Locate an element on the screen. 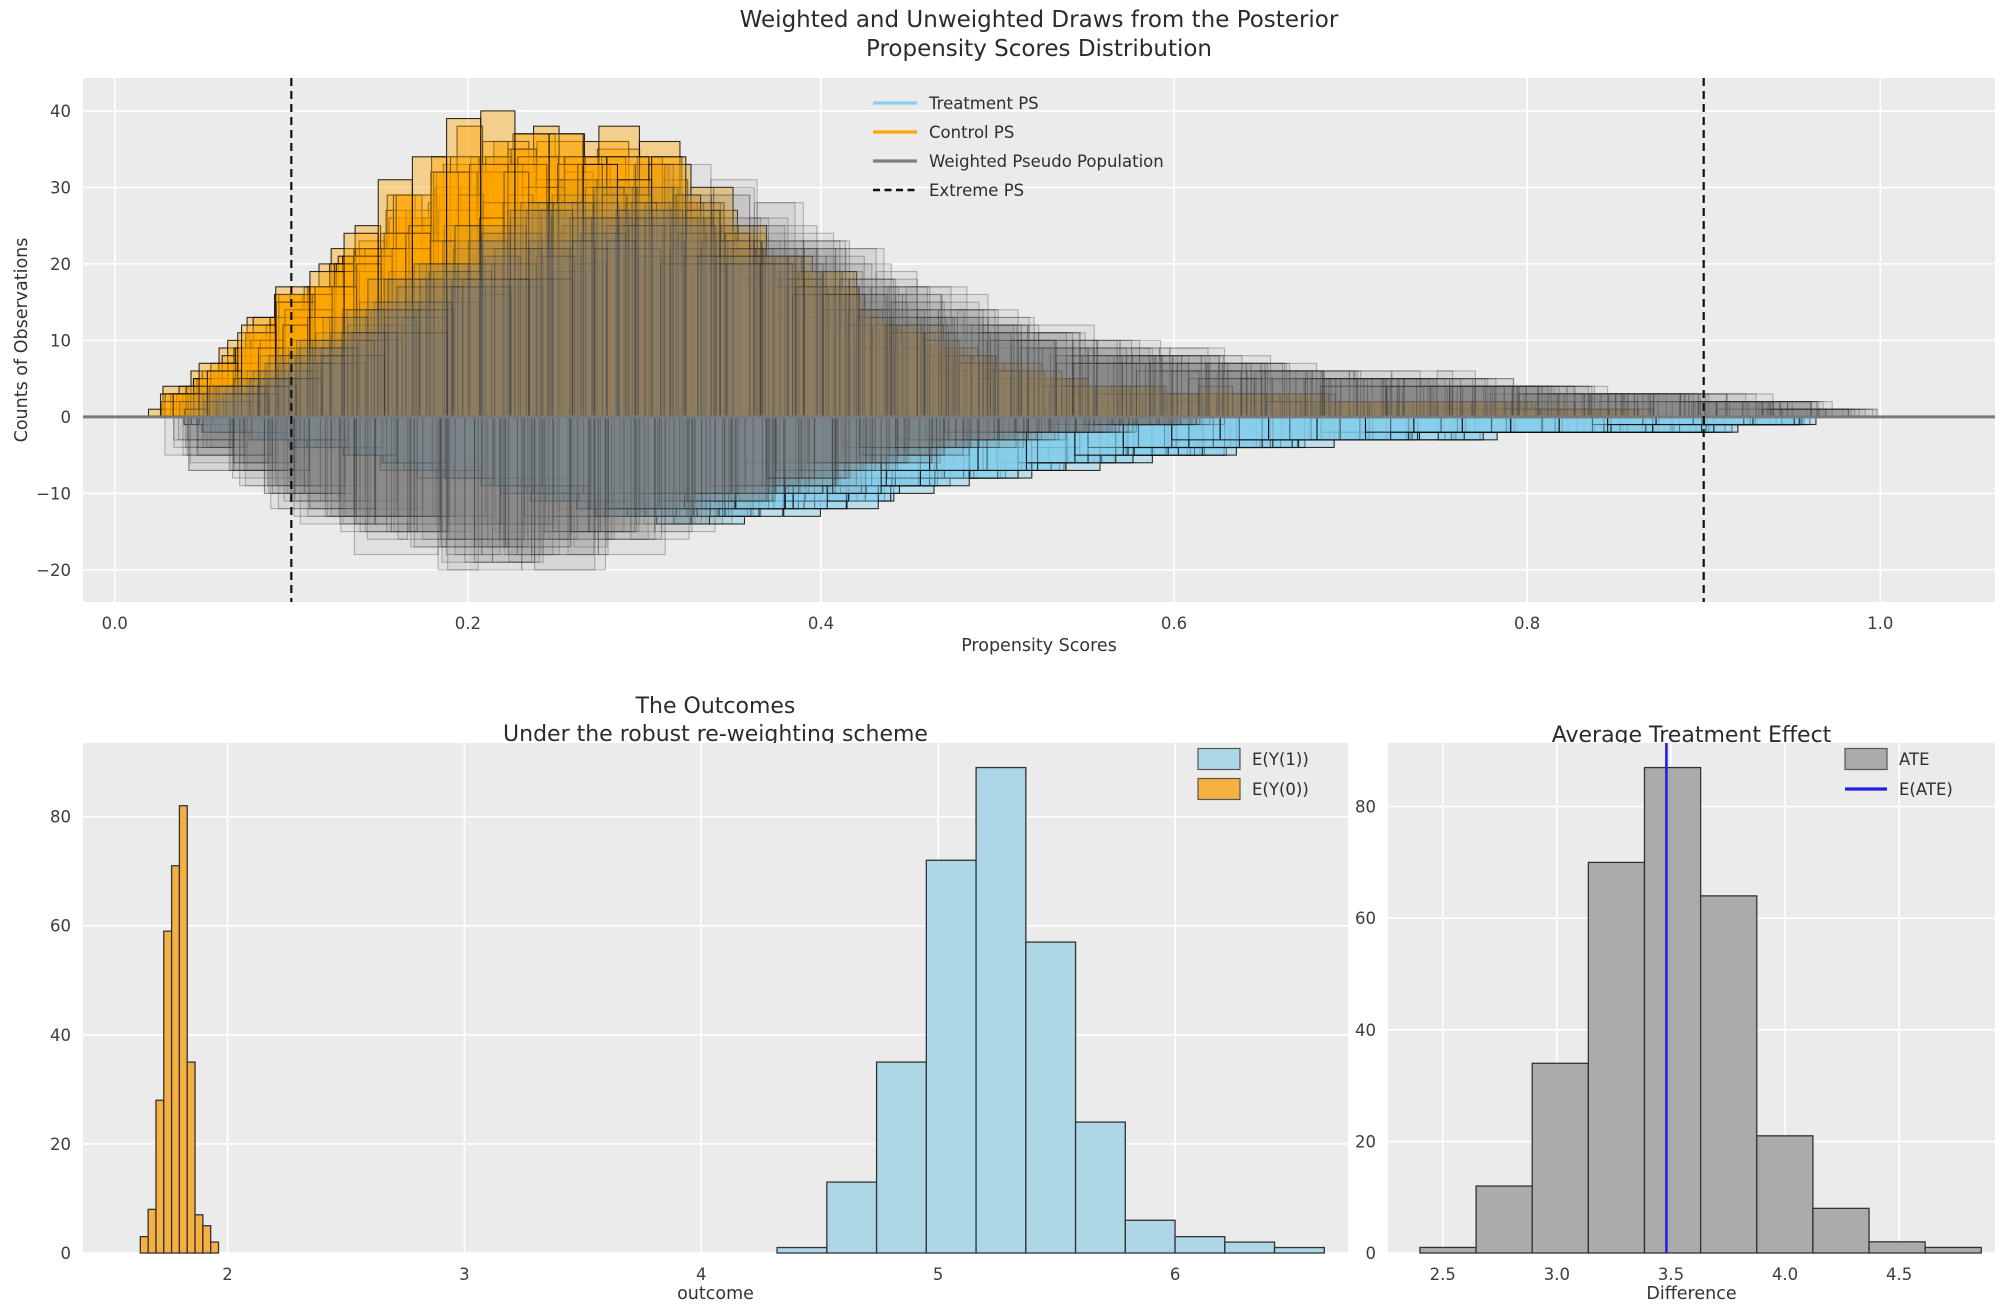 The height and width of the screenshot is (1311, 2011). y-tick-label: −10 is located at coordinates (53, 493).